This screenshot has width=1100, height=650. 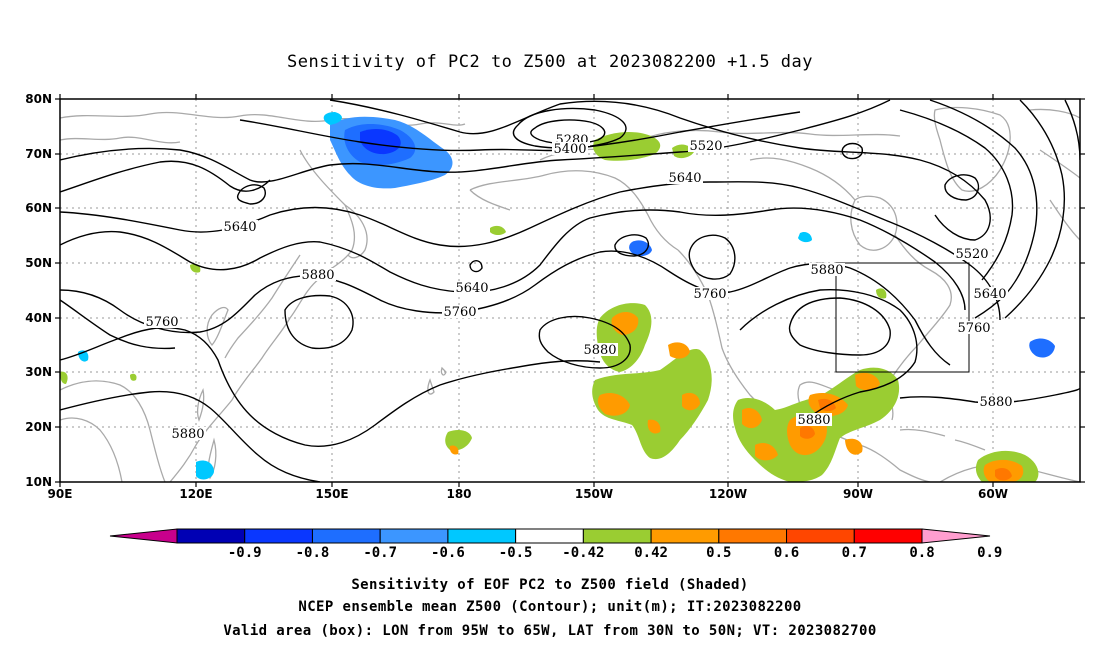 I want to click on lat-tick-label: 30N, so click(x=38, y=372).